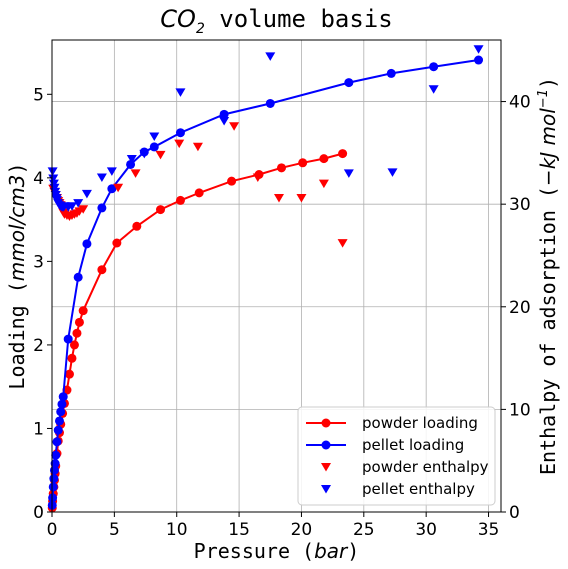  What do you see at coordinates (276, 21) in the screenshot?
I see `chart-title: CO2 volume basis` at bounding box center [276, 21].